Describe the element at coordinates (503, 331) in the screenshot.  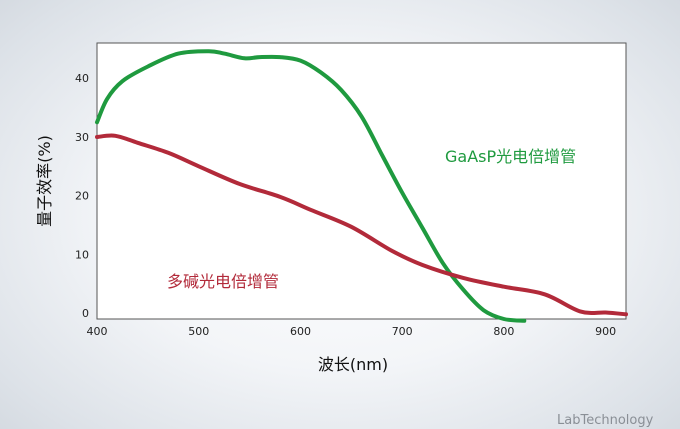
I see `x-tick-label: 800` at that location.